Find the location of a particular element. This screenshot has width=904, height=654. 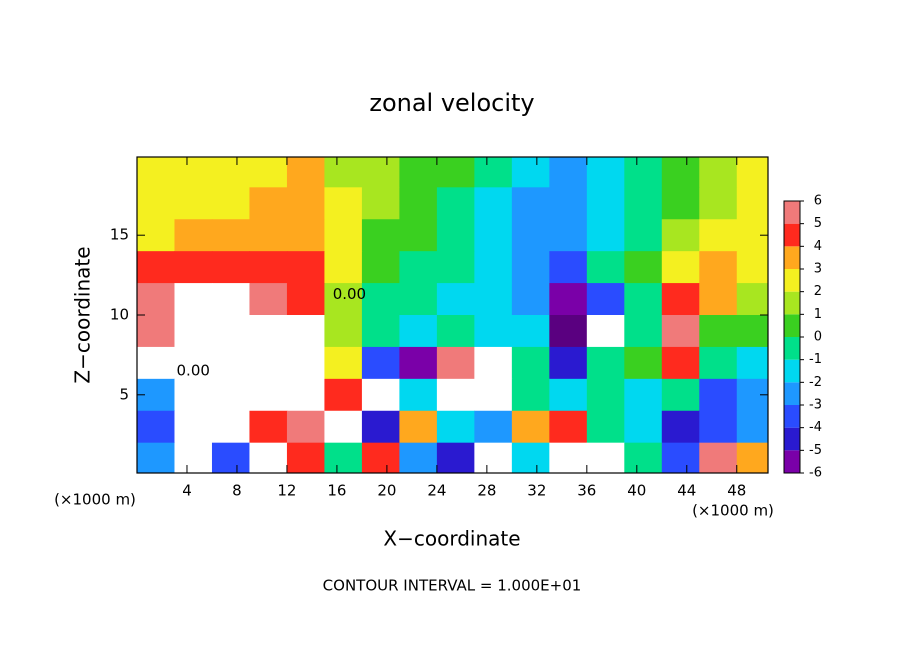

x-tick-label: 8 is located at coordinates (237, 491).